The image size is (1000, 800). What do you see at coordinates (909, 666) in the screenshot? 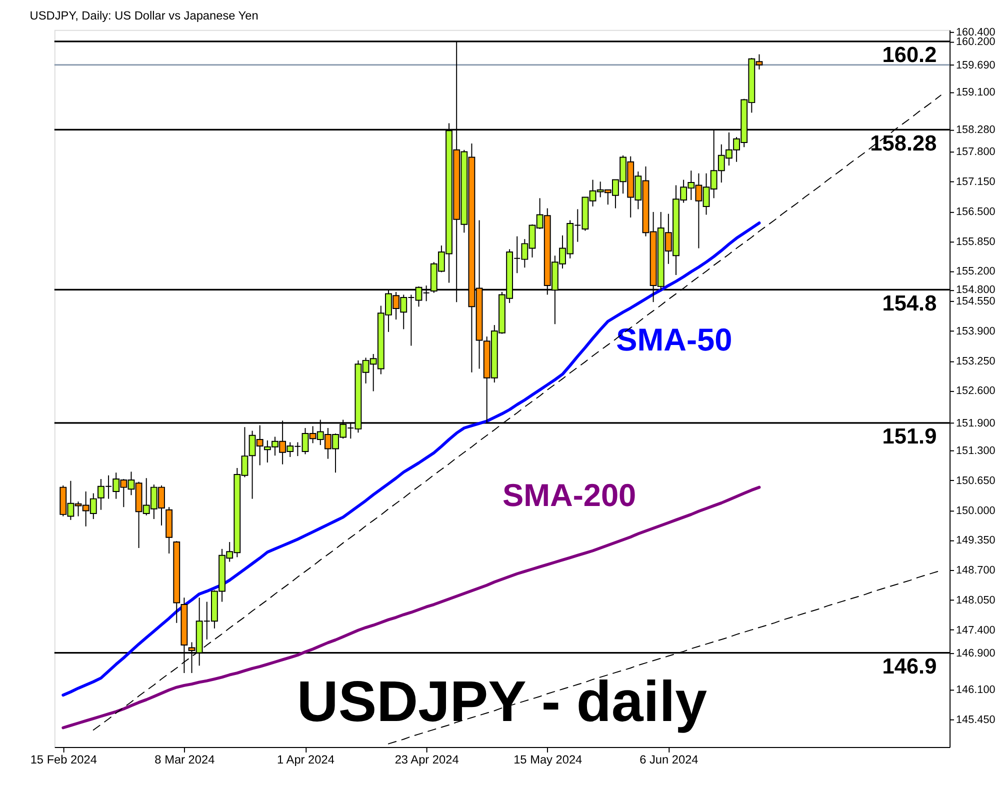
I see `ref-line-label: 146.9` at bounding box center [909, 666].